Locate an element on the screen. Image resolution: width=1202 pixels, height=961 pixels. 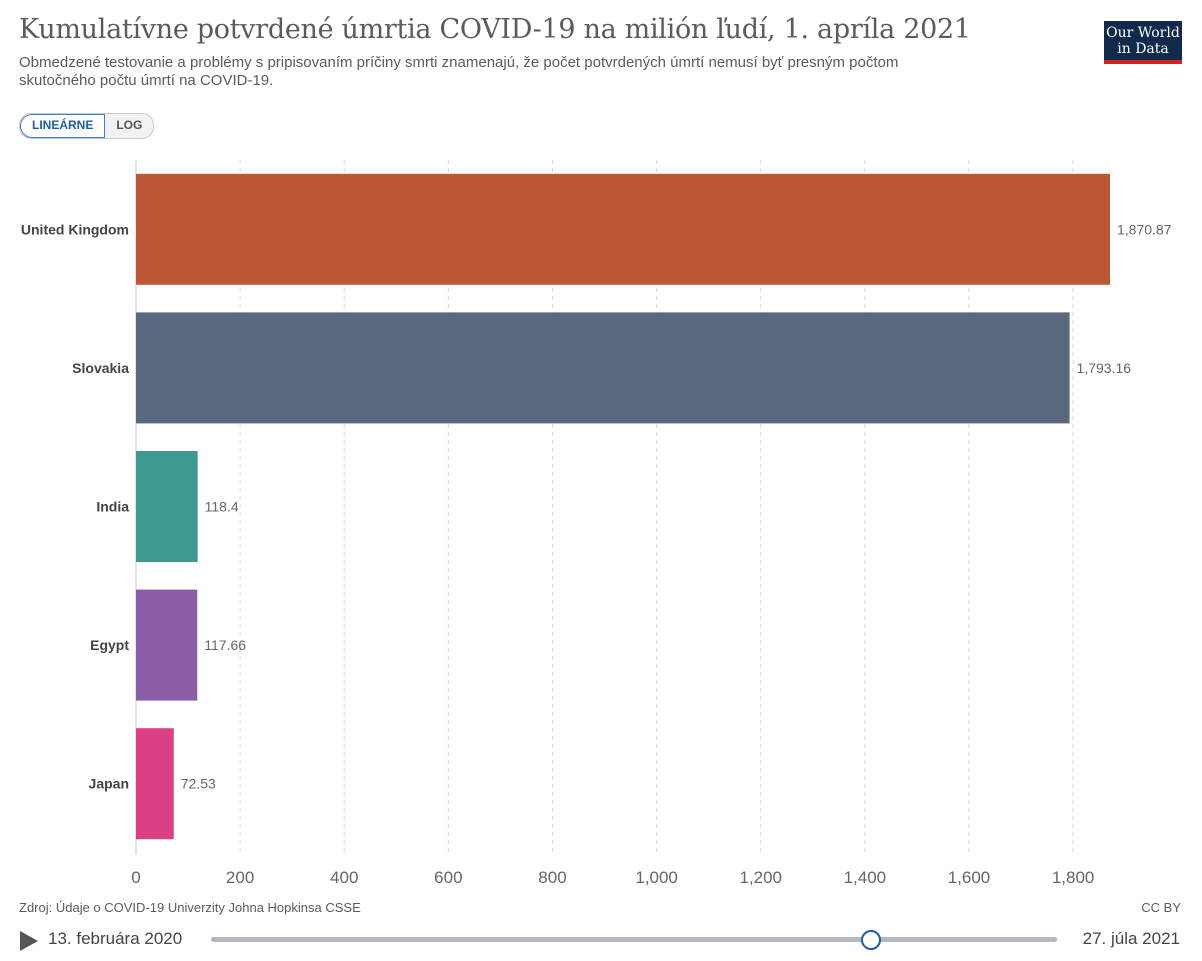
x-tick-label: 200 is located at coordinates (240, 877).